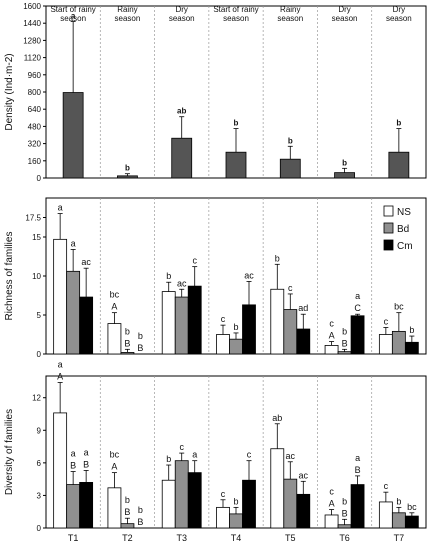  I want to click on richness-significance-letter: a, so click(73, 243).